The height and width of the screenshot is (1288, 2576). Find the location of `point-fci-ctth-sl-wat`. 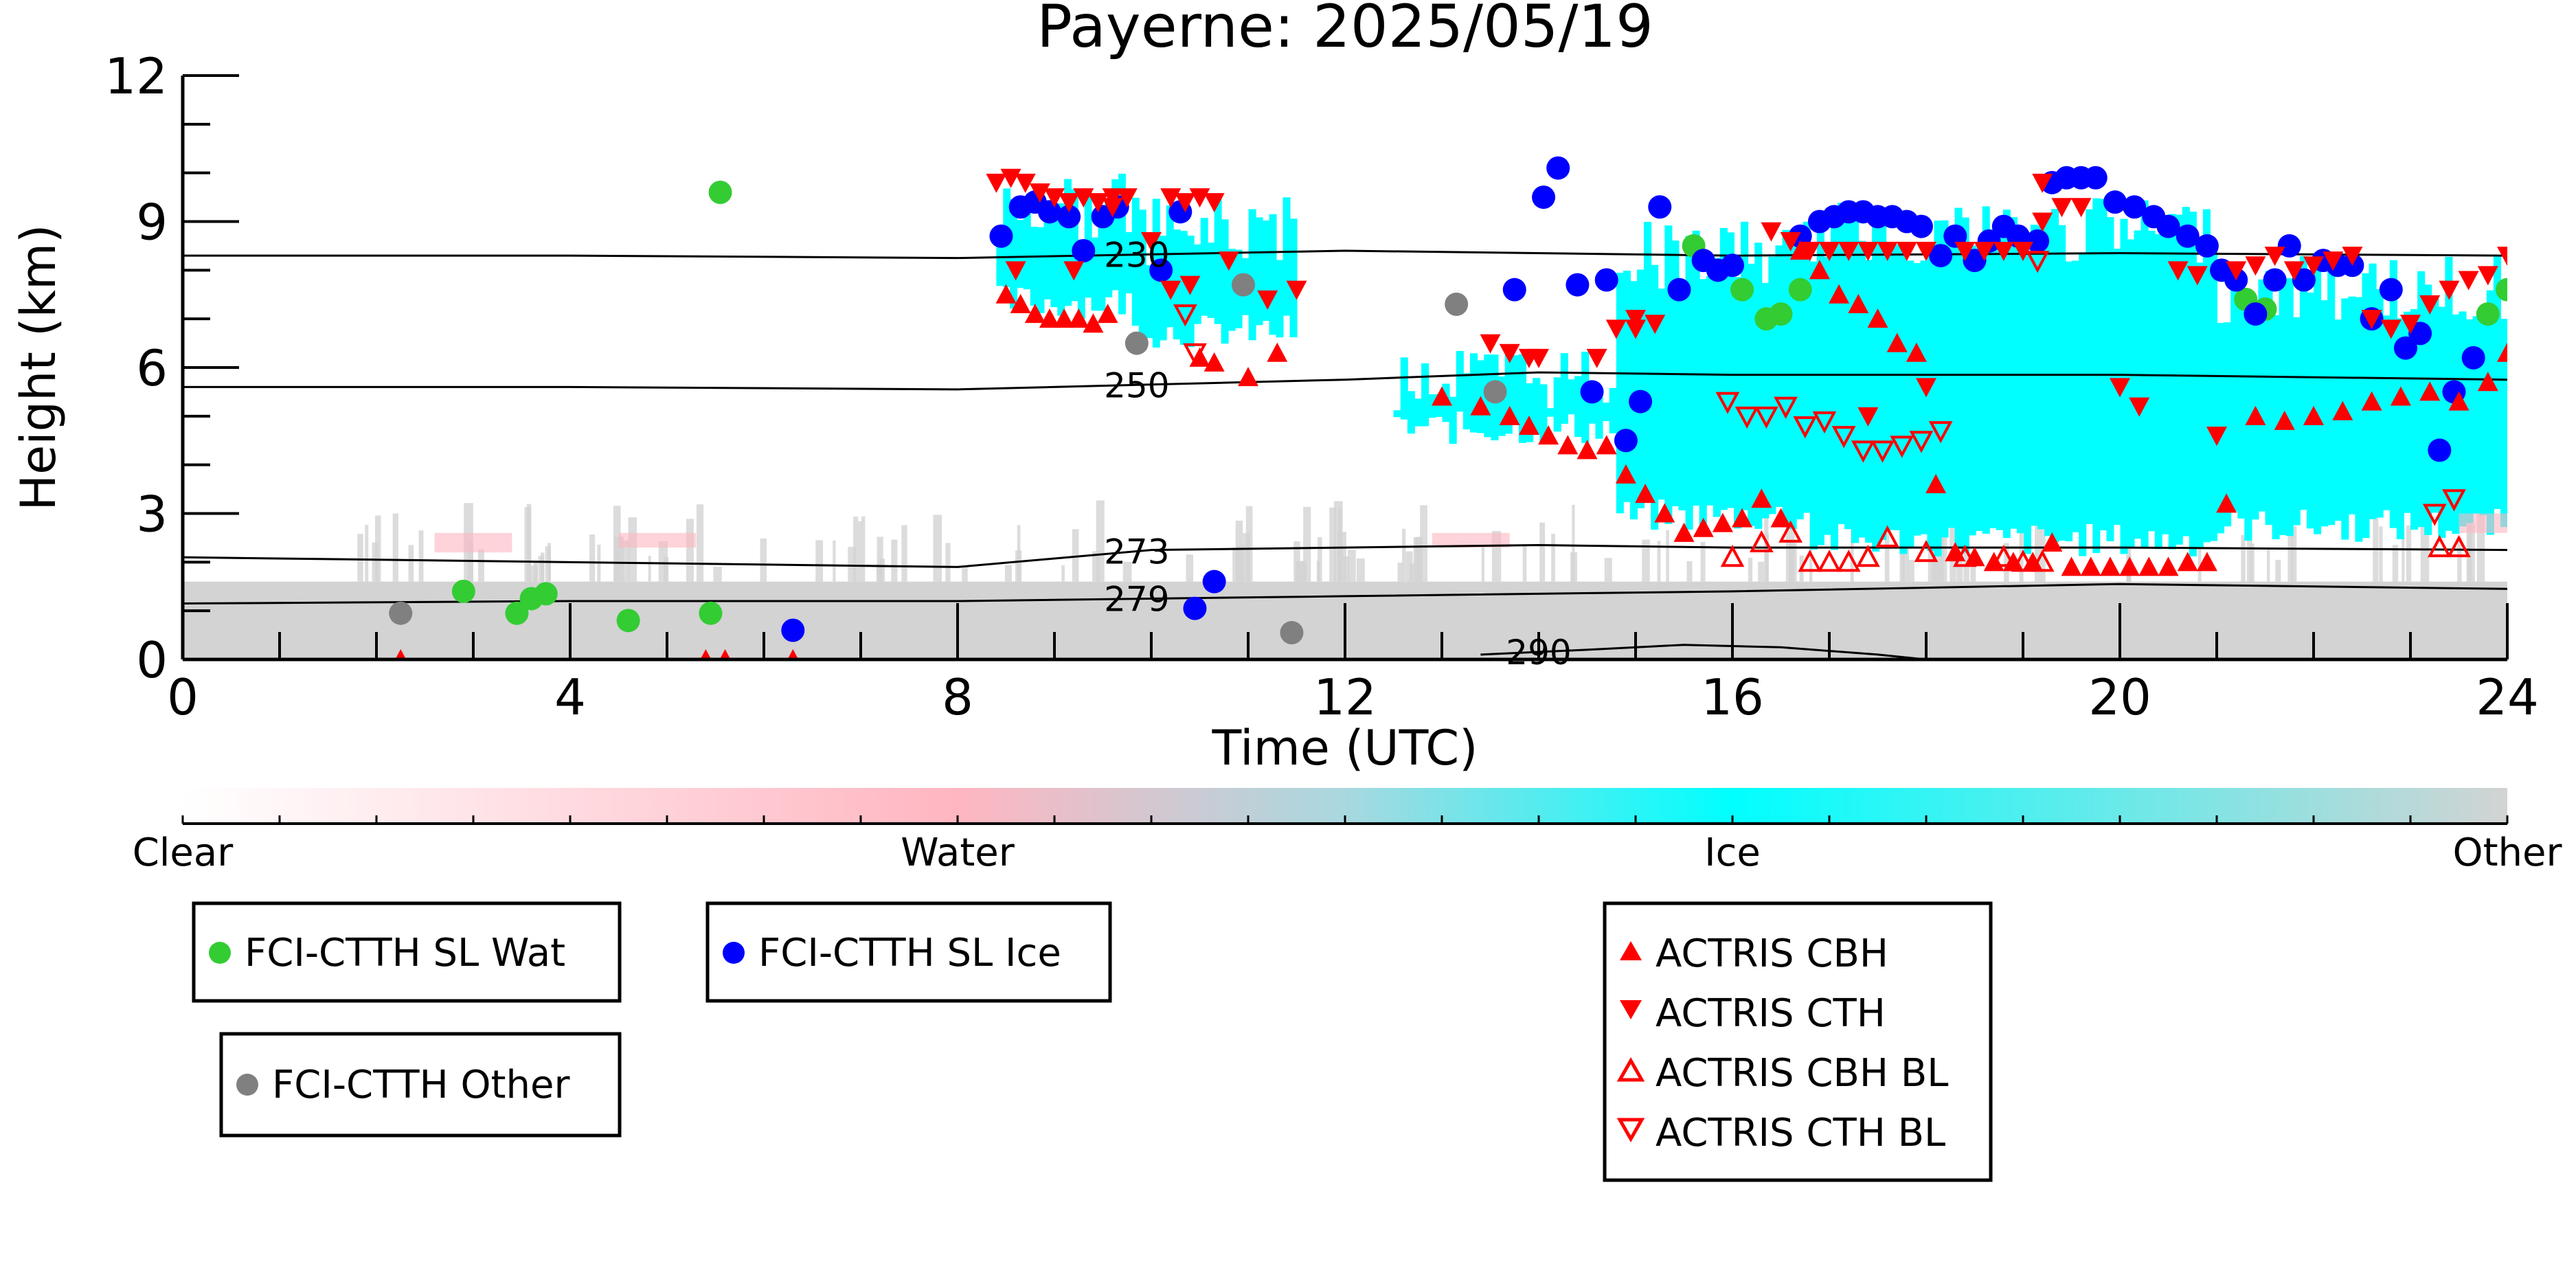

point-fci-ctth-sl-wat is located at coordinates (720, 192).